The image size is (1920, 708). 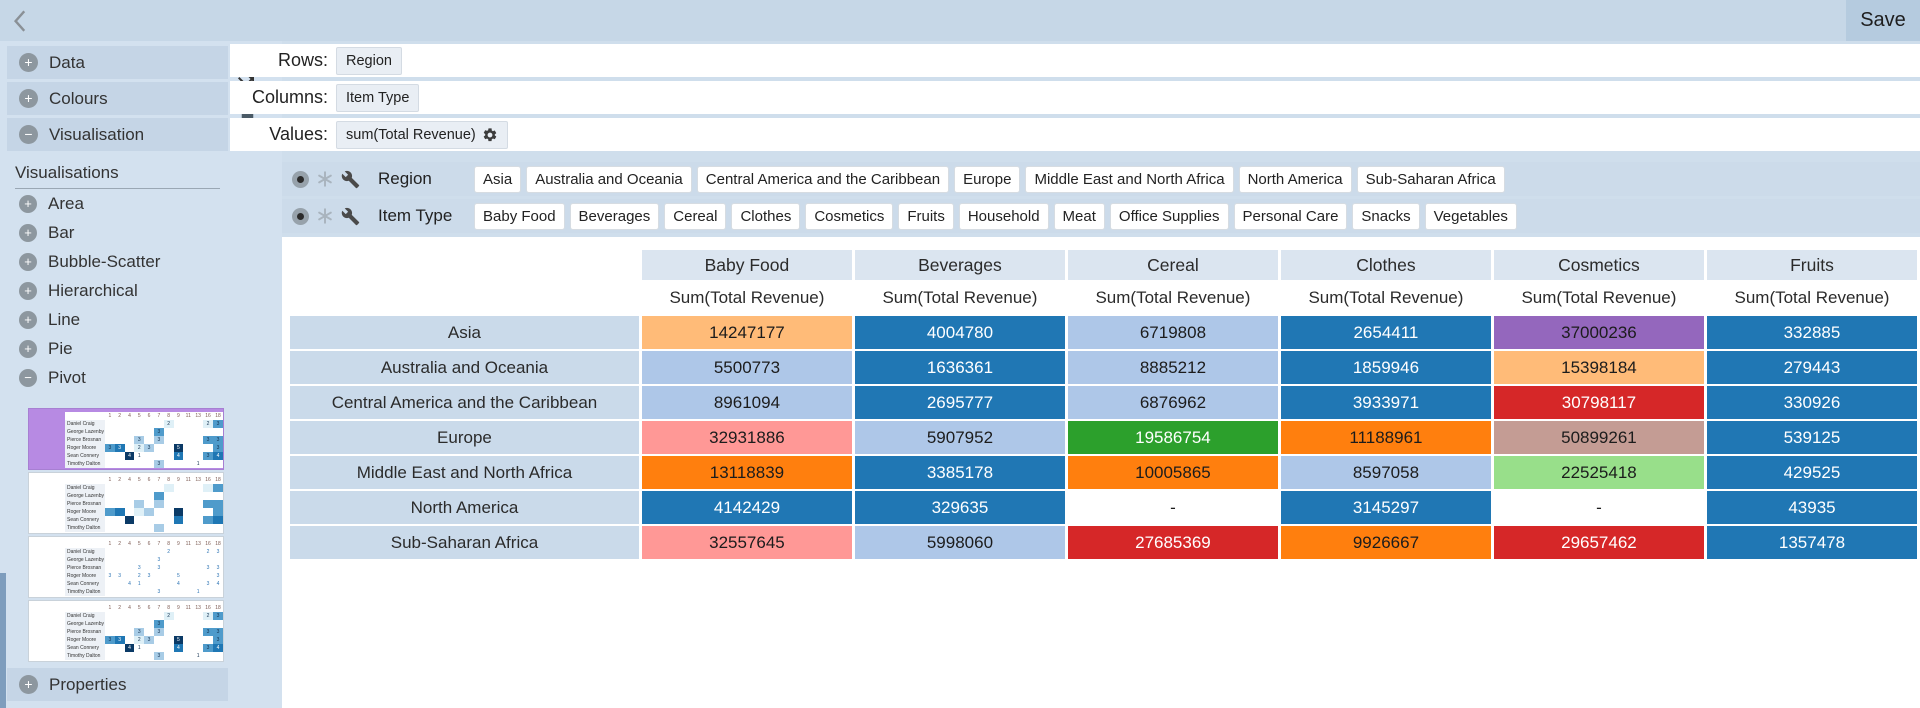 What do you see at coordinates (117, 98) in the screenshot?
I see `sidebar-section-colours: + Colours` at bounding box center [117, 98].